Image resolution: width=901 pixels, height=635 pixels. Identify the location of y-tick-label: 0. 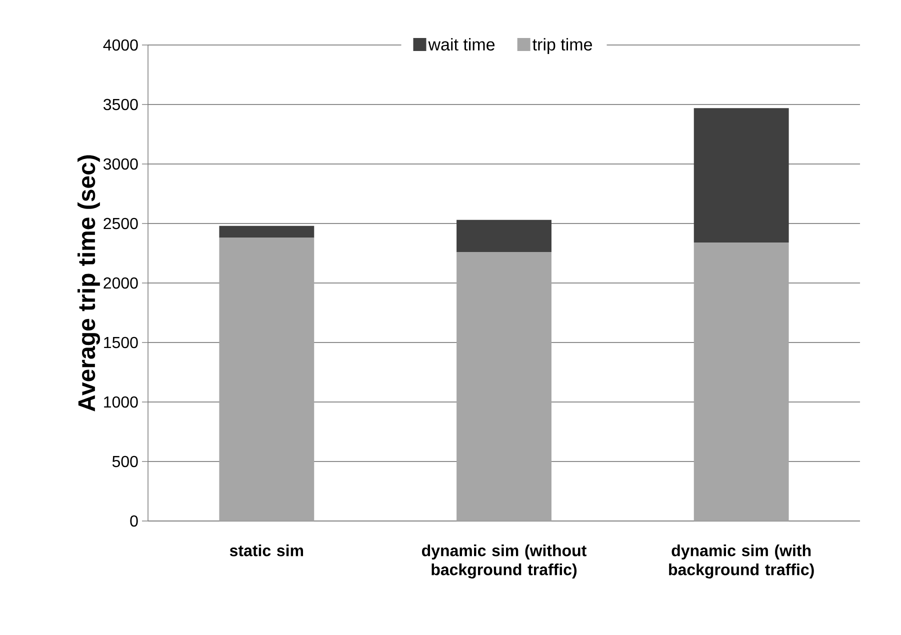
(134, 521).